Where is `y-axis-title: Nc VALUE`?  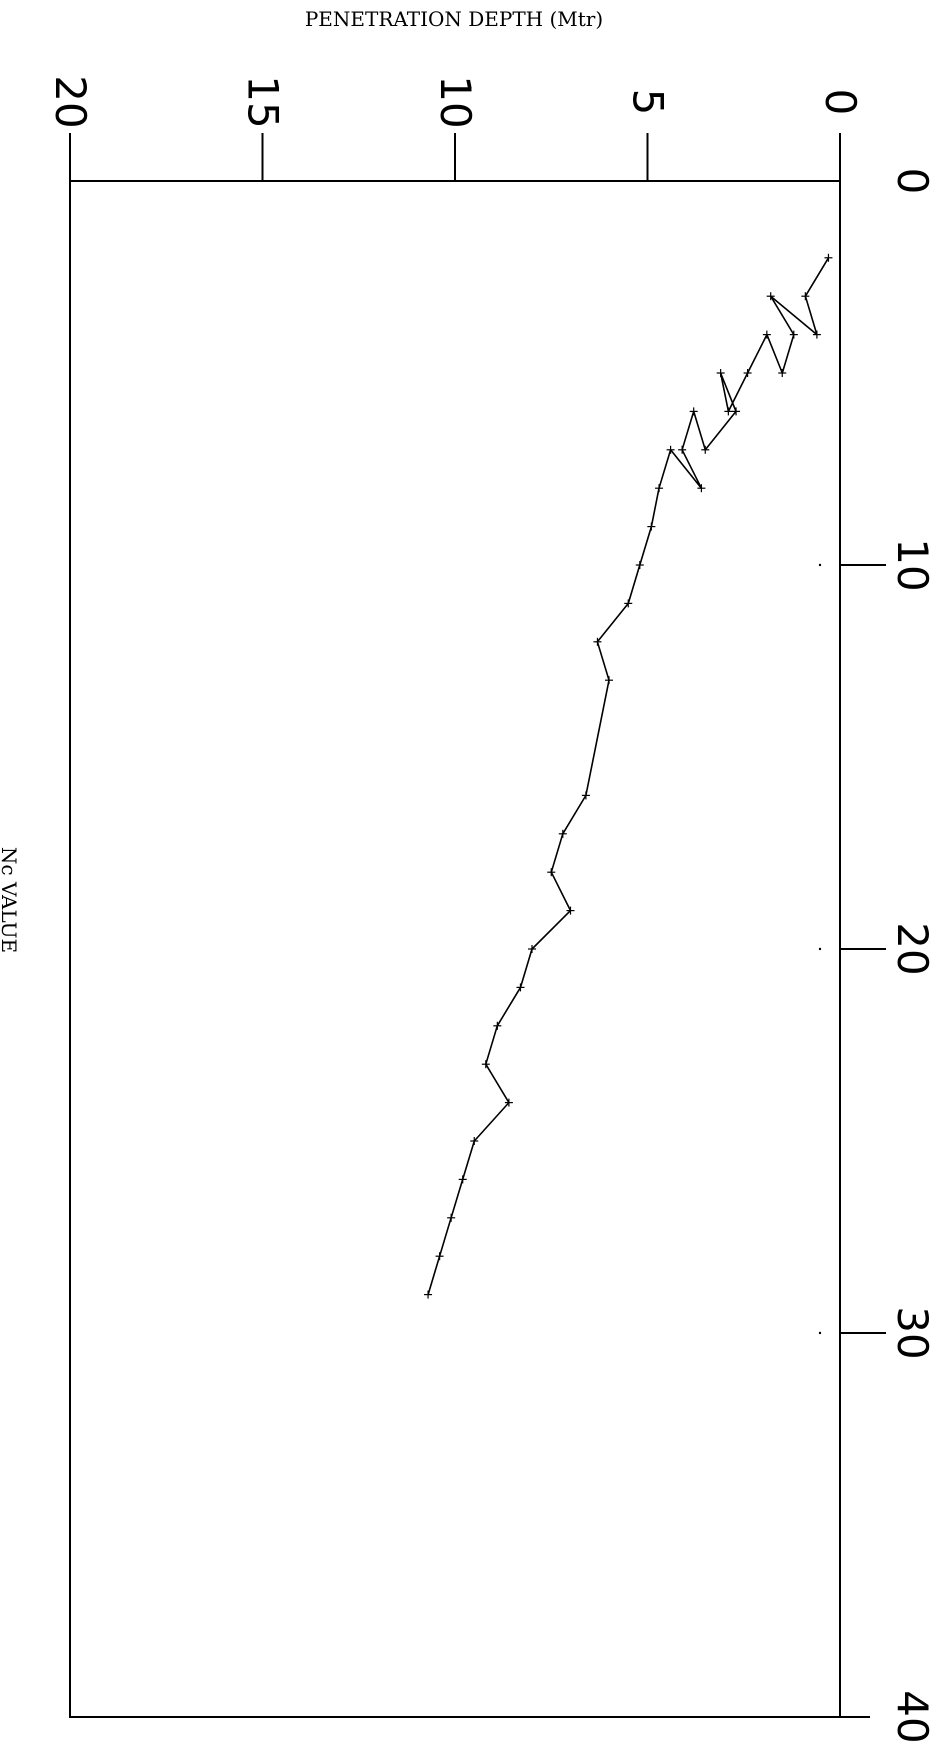 y-axis-title: Nc VALUE is located at coordinates (10, 900).